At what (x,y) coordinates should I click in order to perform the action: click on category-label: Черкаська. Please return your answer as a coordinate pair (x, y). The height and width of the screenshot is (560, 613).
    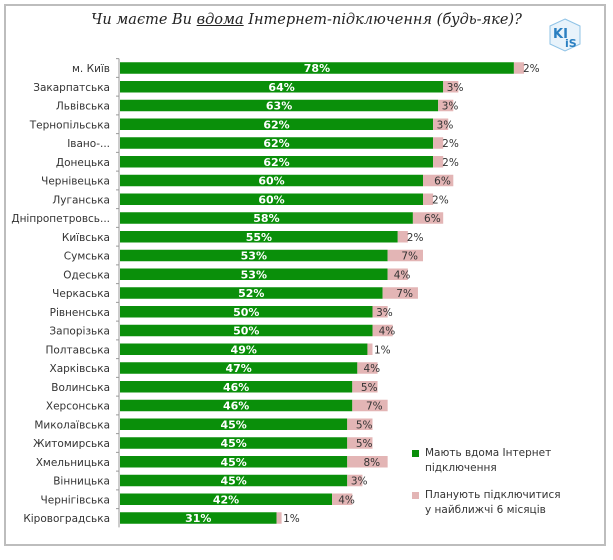
    Looking at the image, I should click on (81, 294).